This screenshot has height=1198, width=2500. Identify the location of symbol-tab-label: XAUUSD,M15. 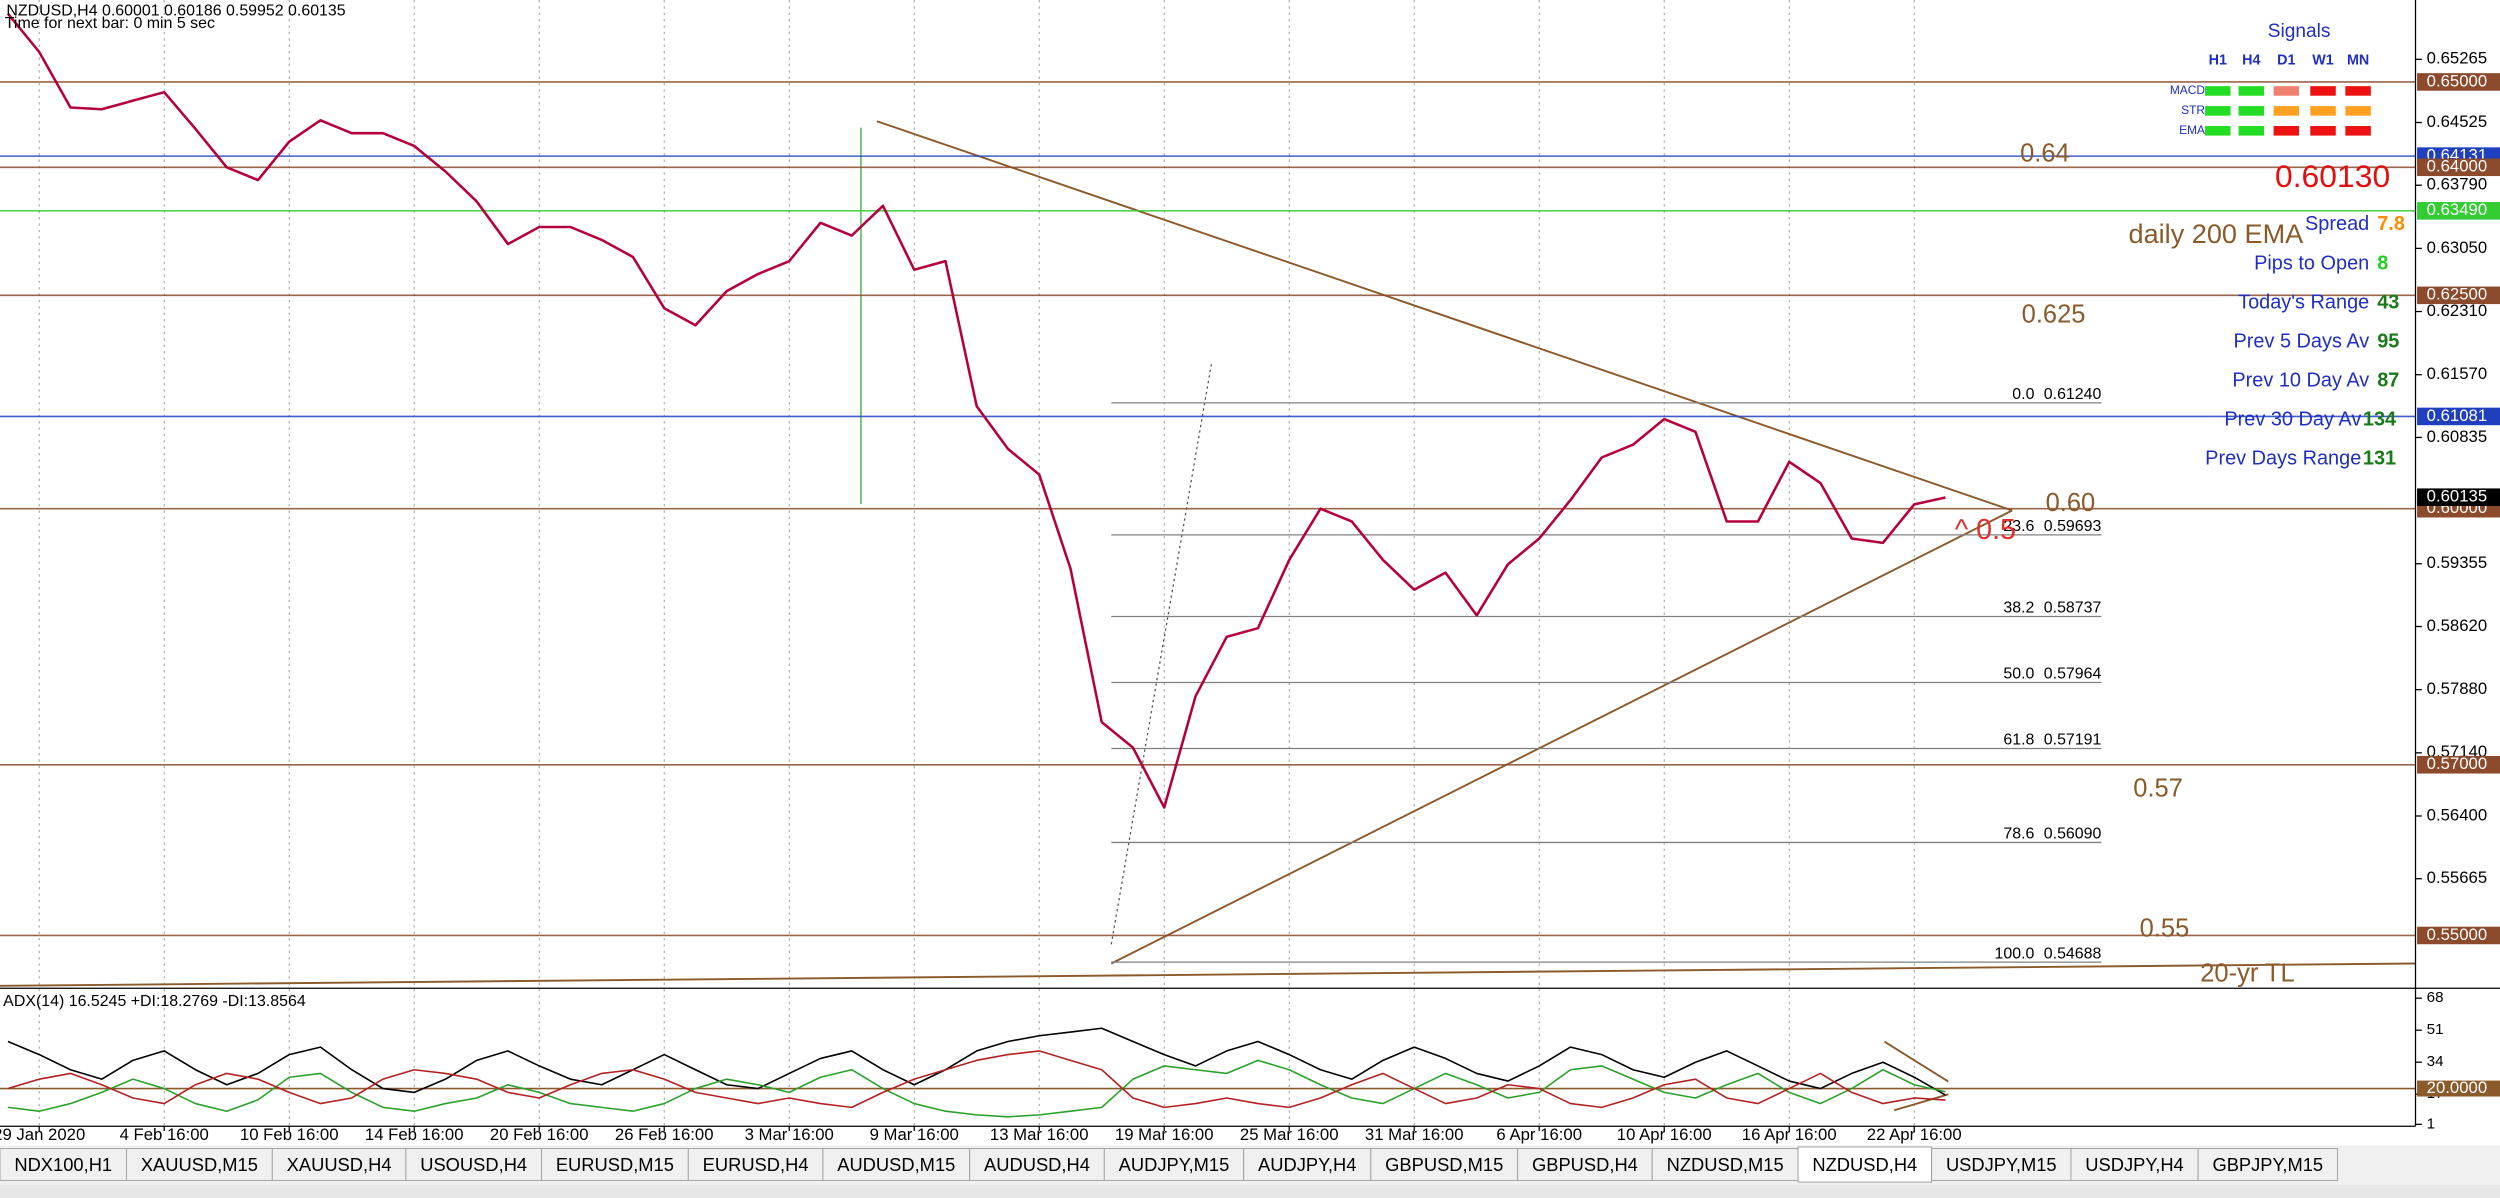
(199, 1164).